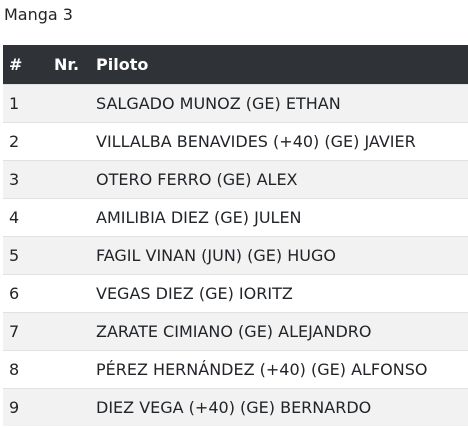 This screenshot has width=468, height=427. Describe the element at coordinates (14, 217) in the screenshot. I see `cell-position: 4` at that location.